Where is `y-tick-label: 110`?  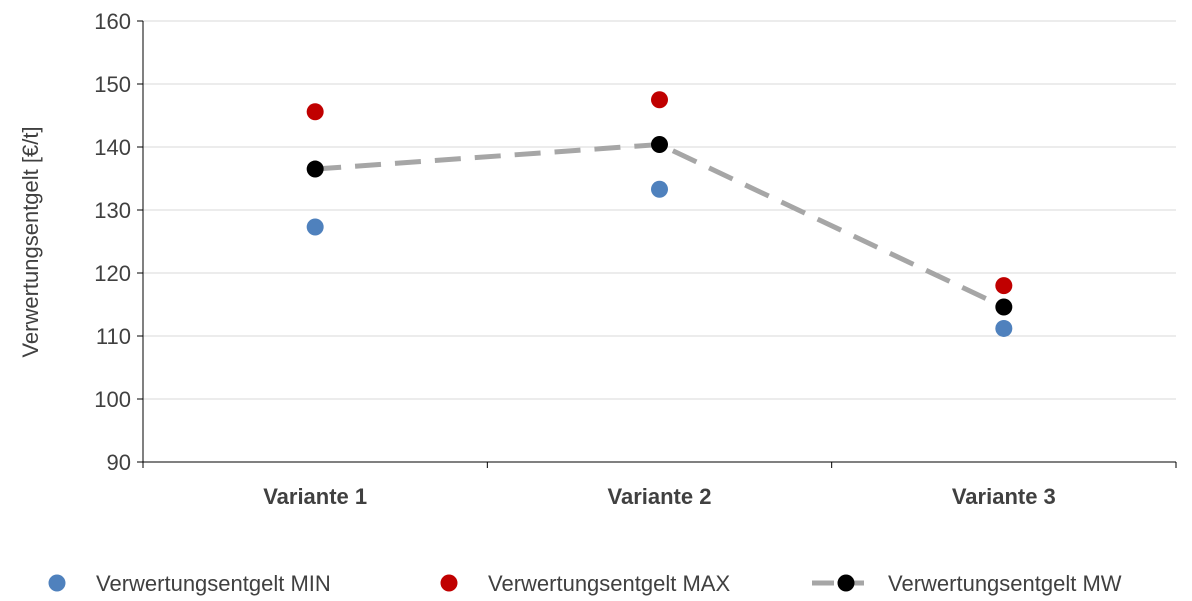 y-tick-label: 110 is located at coordinates (113, 336).